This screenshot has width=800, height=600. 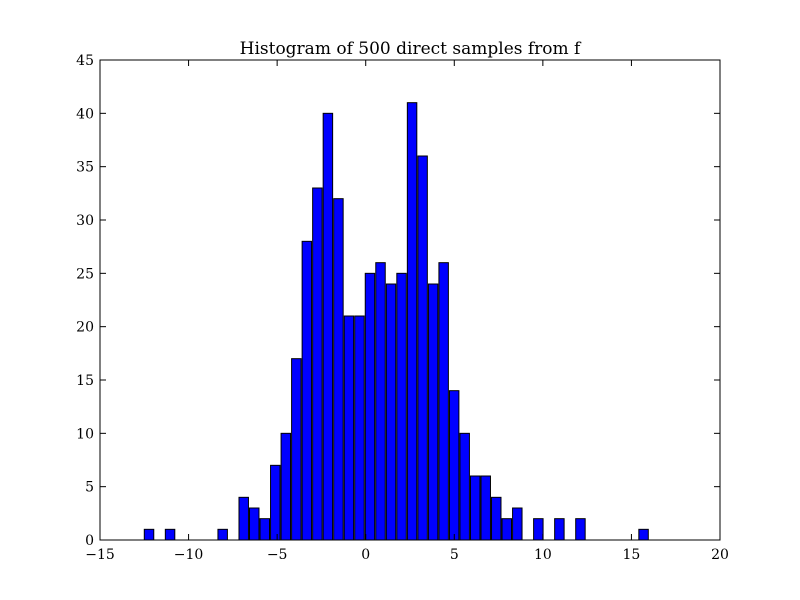 What do you see at coordinates (85, 274) in the screenshot?
I see `y-tick-label: 25` at bounding box center [85, 274].